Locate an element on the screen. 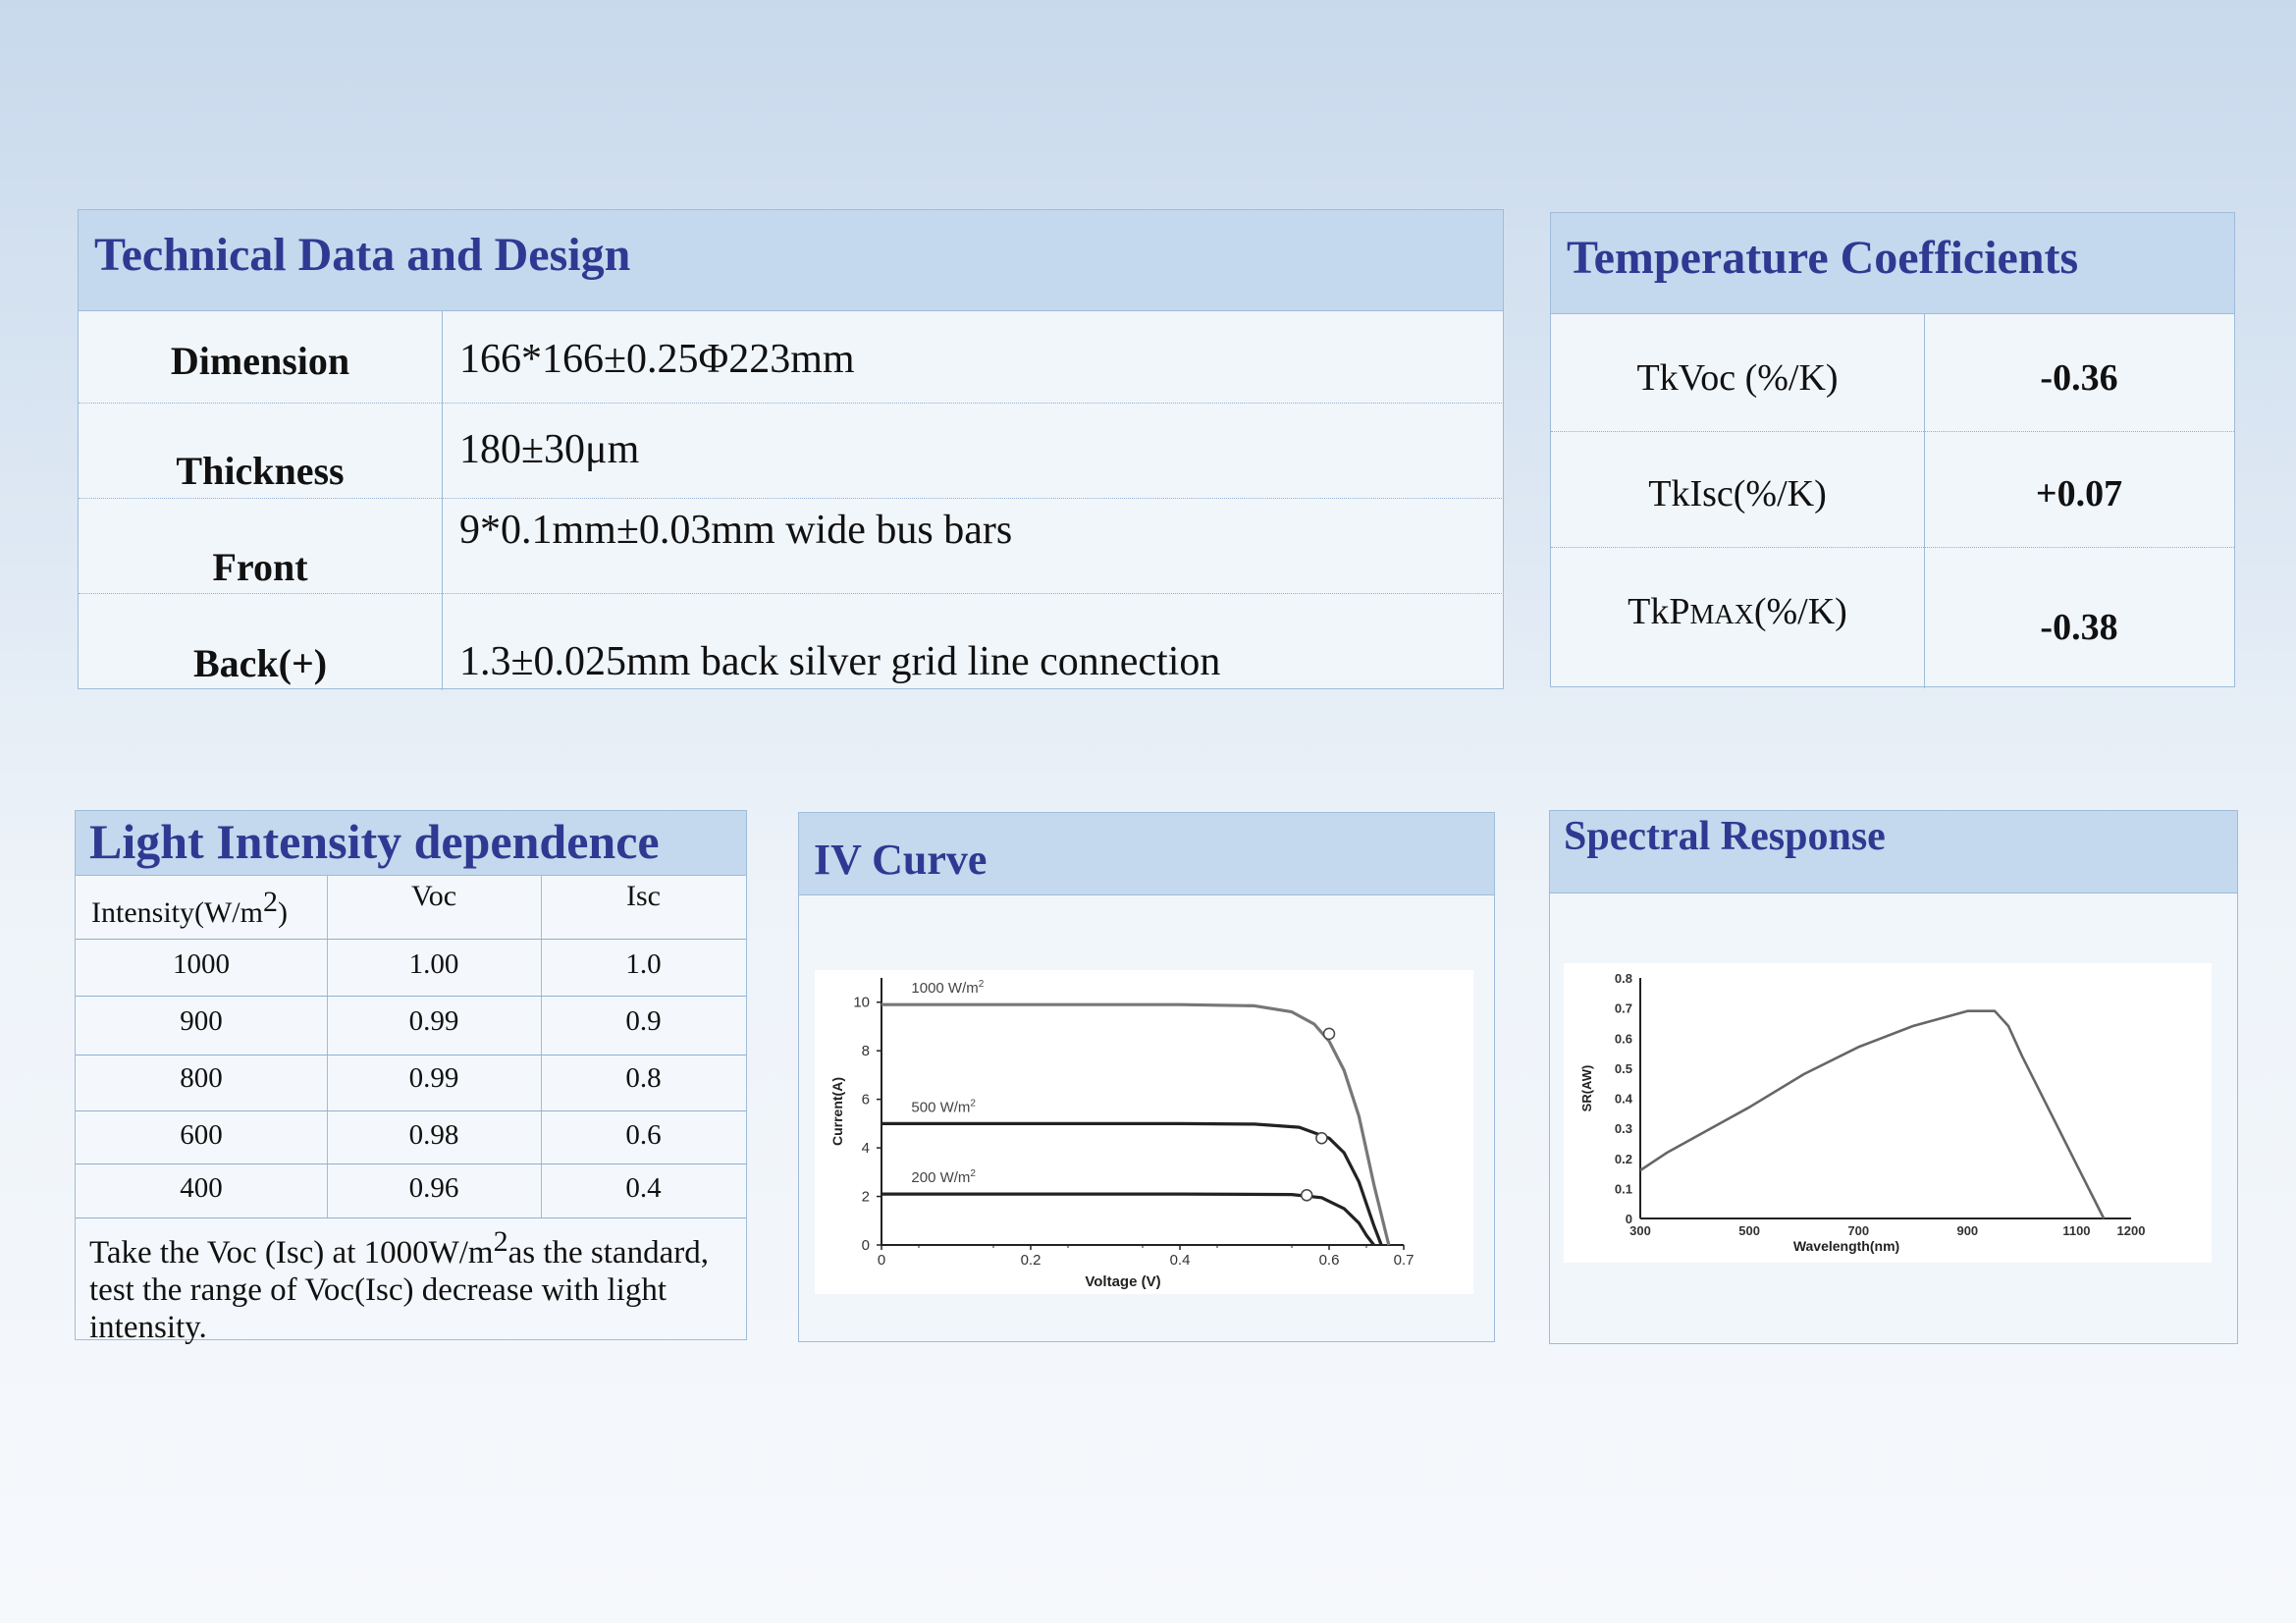 The width and height of the screenshot is (2296, 1623). voc-cell: 0.98 is located at coordinates (434, 1135).